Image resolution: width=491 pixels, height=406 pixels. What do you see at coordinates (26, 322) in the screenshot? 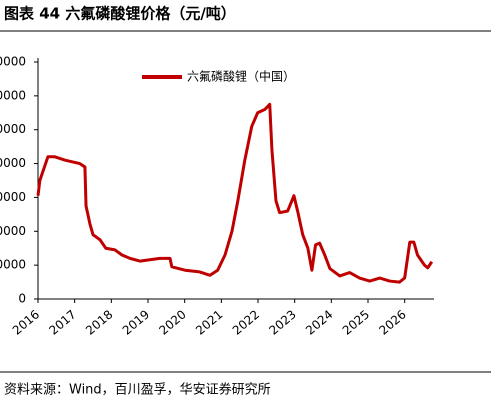
I see `x-tick-label: 2016` at bounding box center [26, 322].